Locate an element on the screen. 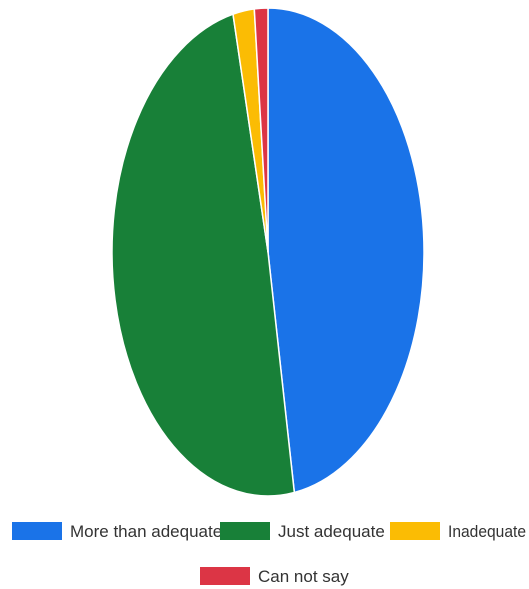 The width and height of the screenshot is (529, 589). legend-item-just-adequate: Just adequate is located at coordinates (302, 531).